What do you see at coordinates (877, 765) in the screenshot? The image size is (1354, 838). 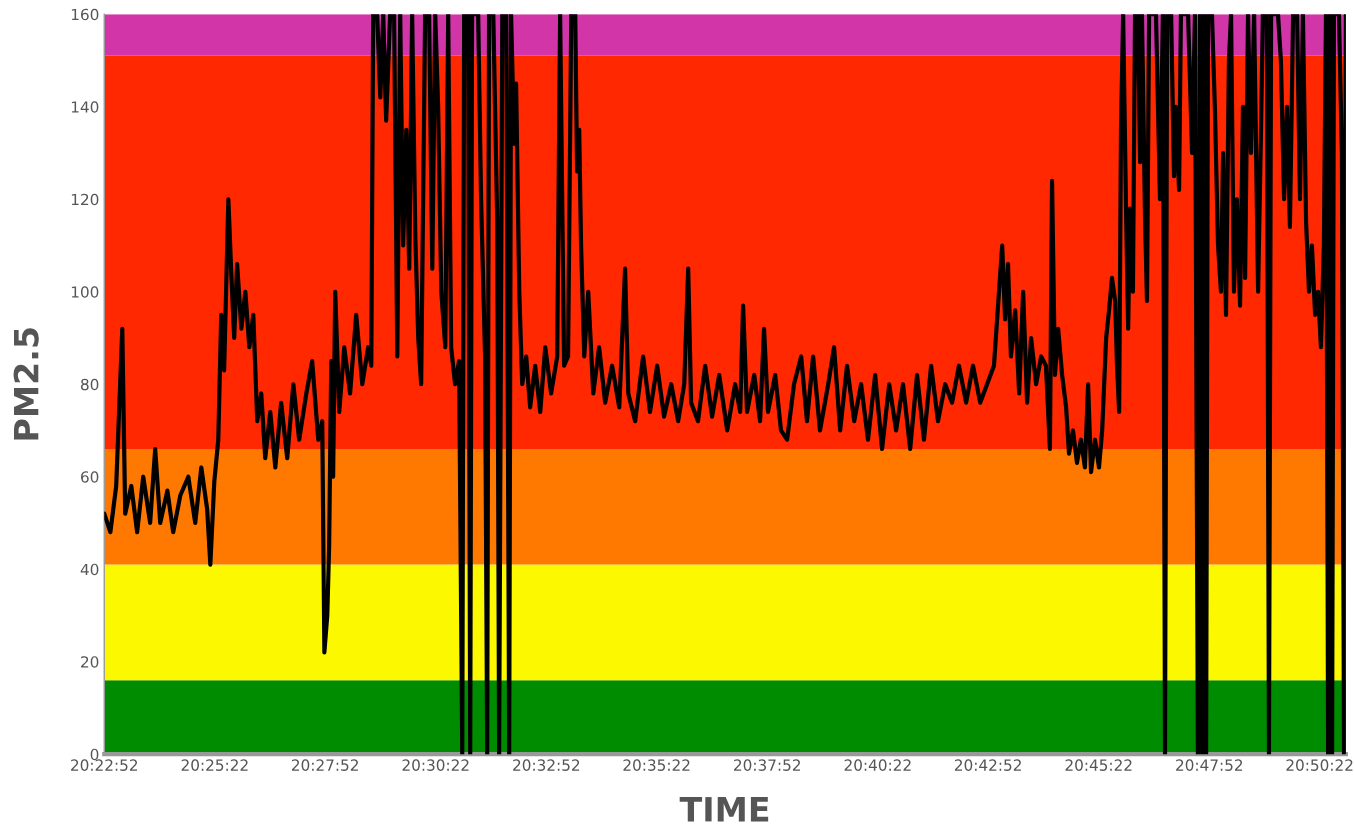 I see `x-tick-label: 20:40:22` at bounding box center [877, 765].